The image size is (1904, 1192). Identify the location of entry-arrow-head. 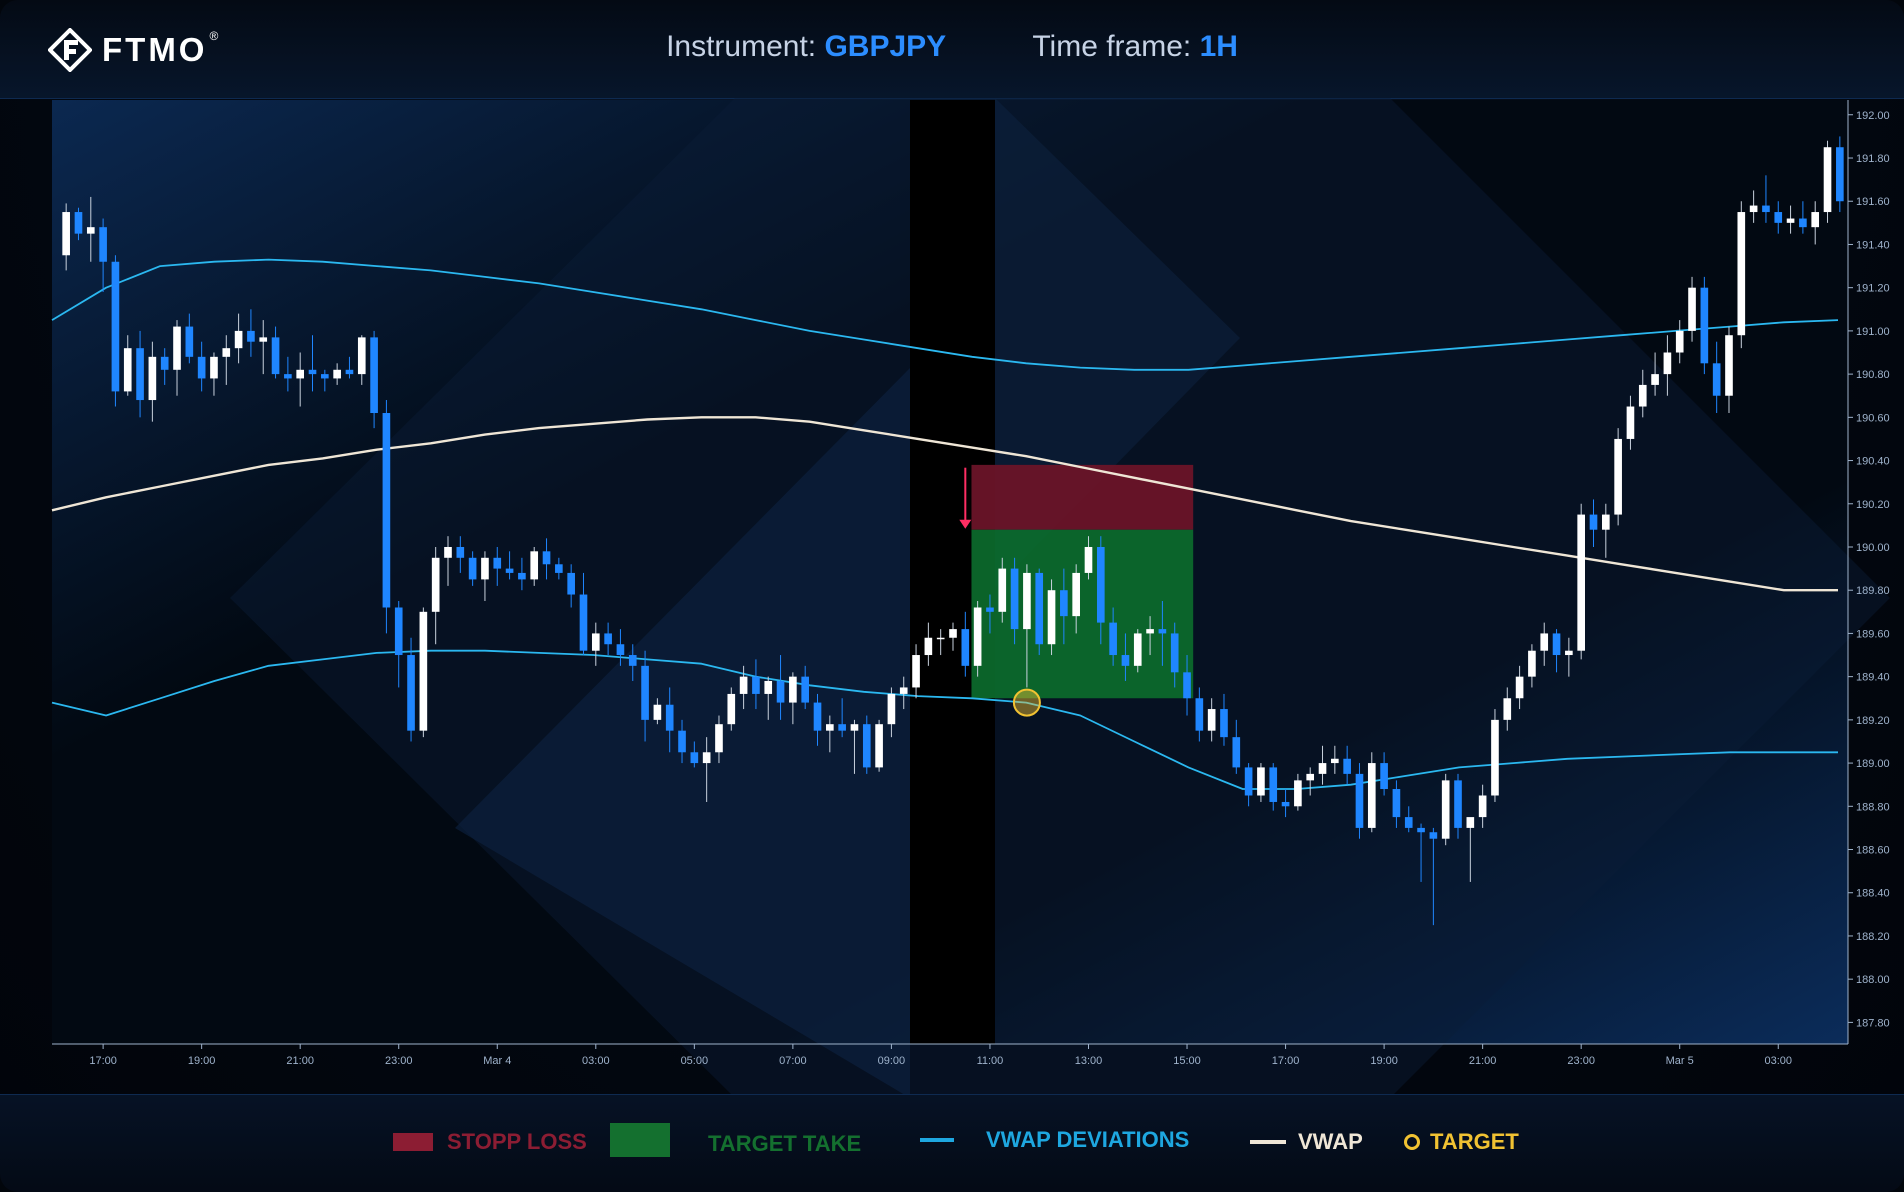
(965, 524).